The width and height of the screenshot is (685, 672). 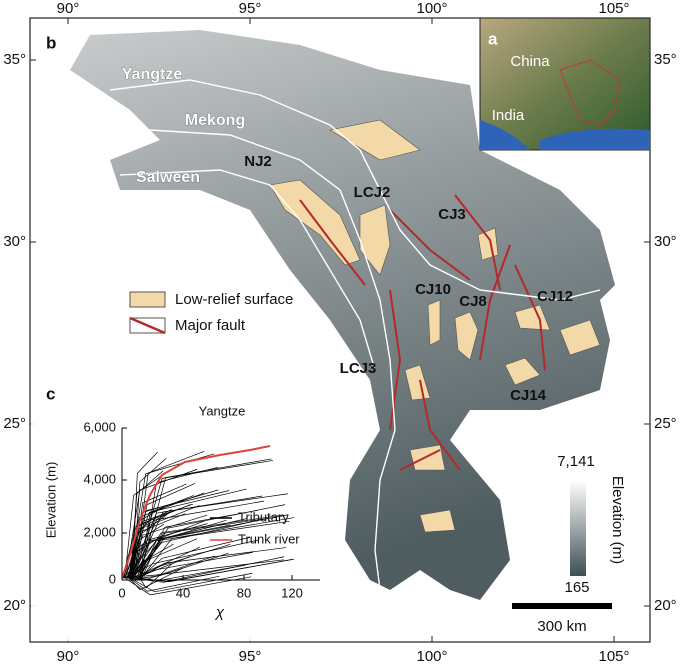 What do you see at coordinates (576, 587) in the screenshot?
I see `colorbar-min: 165` at bounding box center [576, 587].